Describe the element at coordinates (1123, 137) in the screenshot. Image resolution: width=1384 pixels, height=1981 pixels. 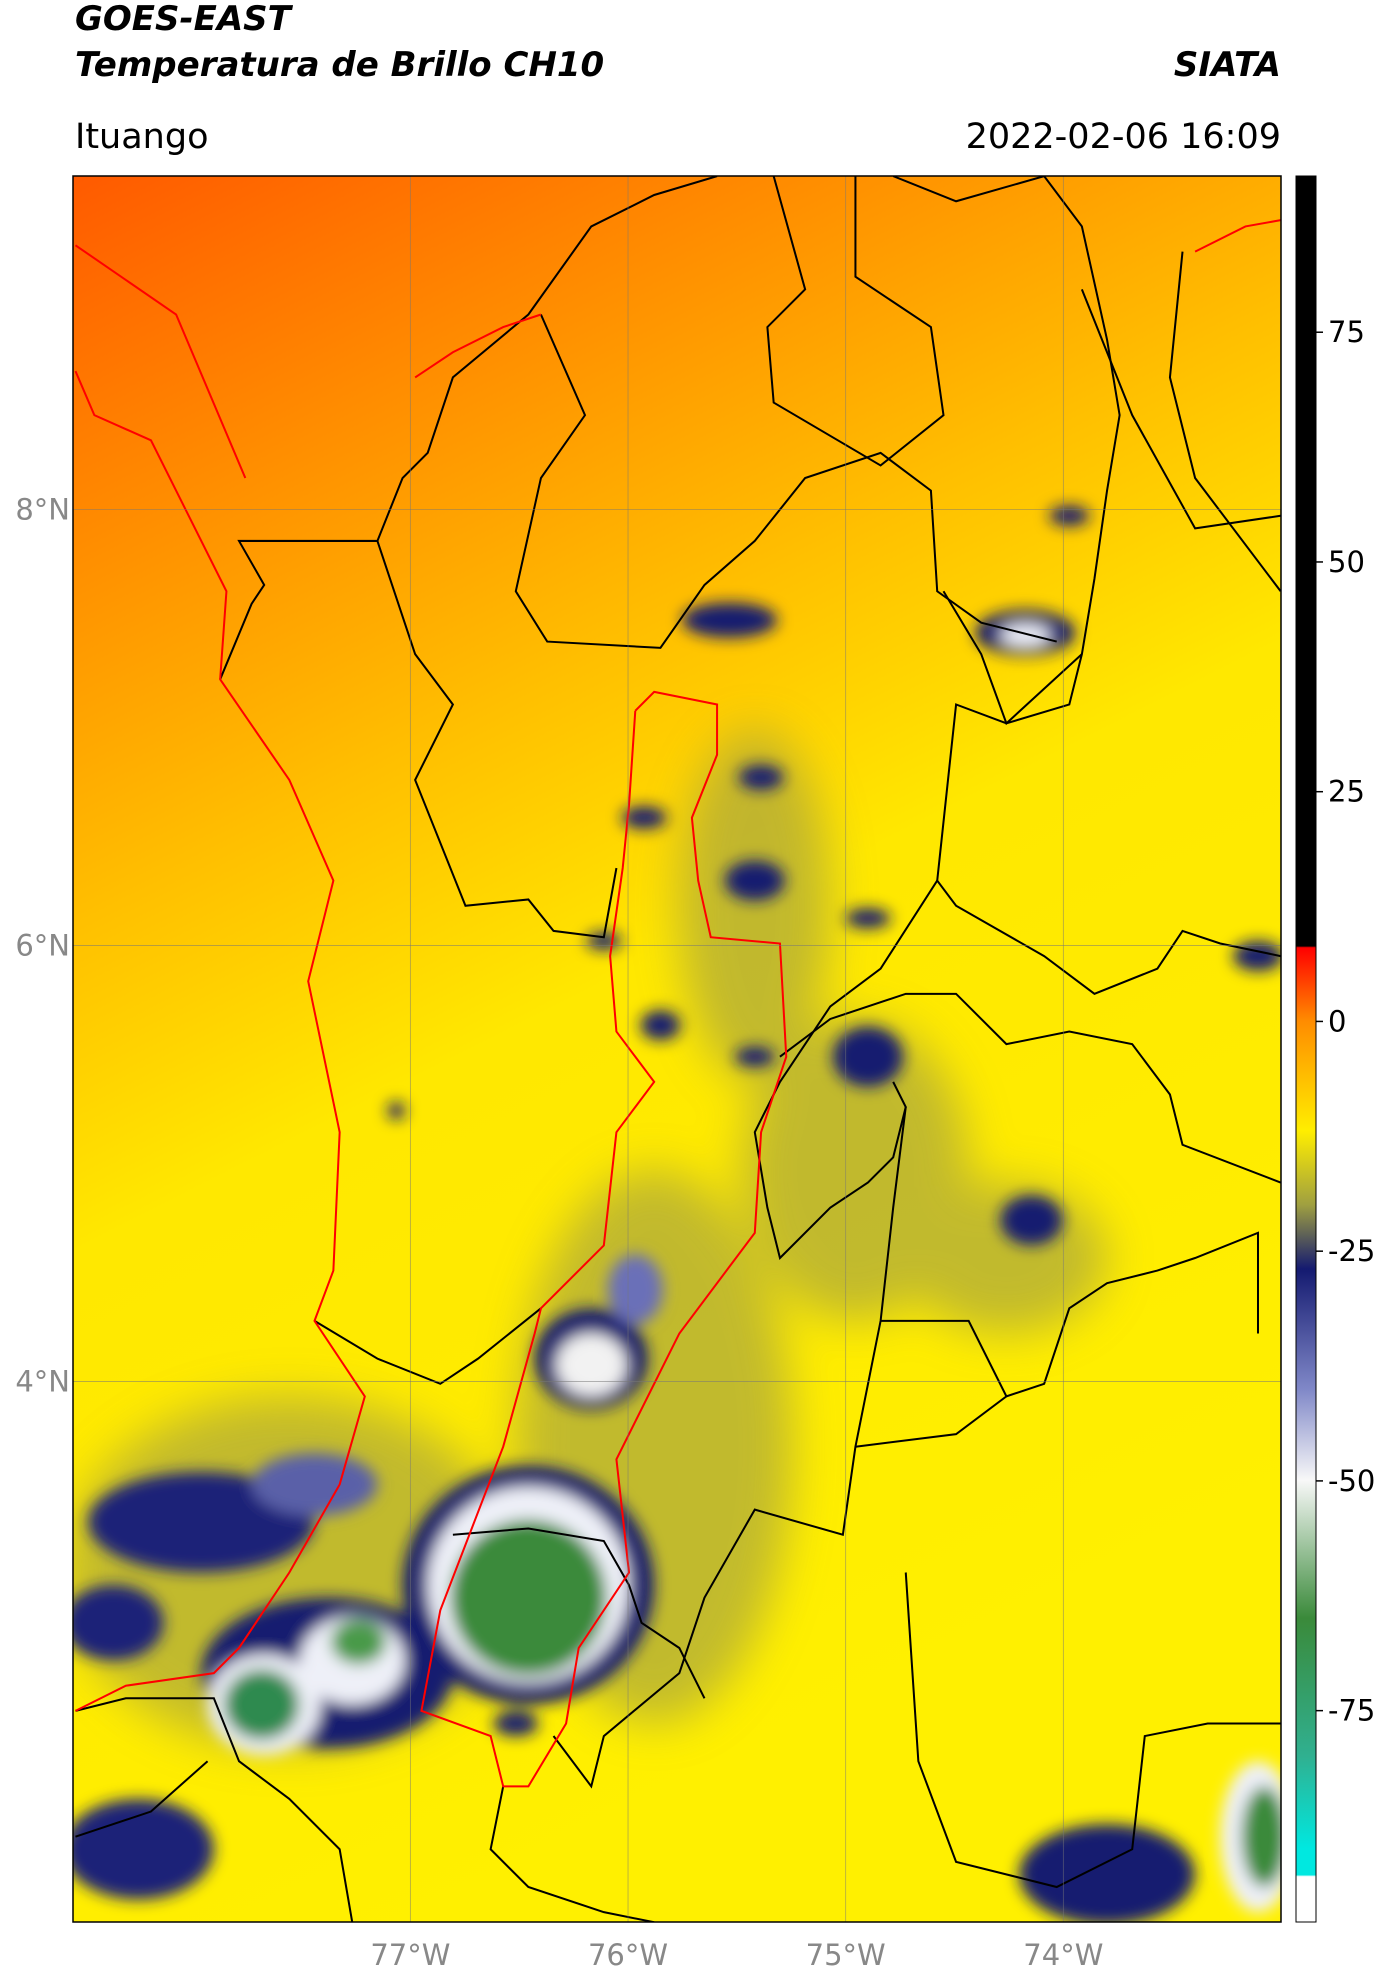
I see `datetime: 2022-02-06 16:09` at that location.